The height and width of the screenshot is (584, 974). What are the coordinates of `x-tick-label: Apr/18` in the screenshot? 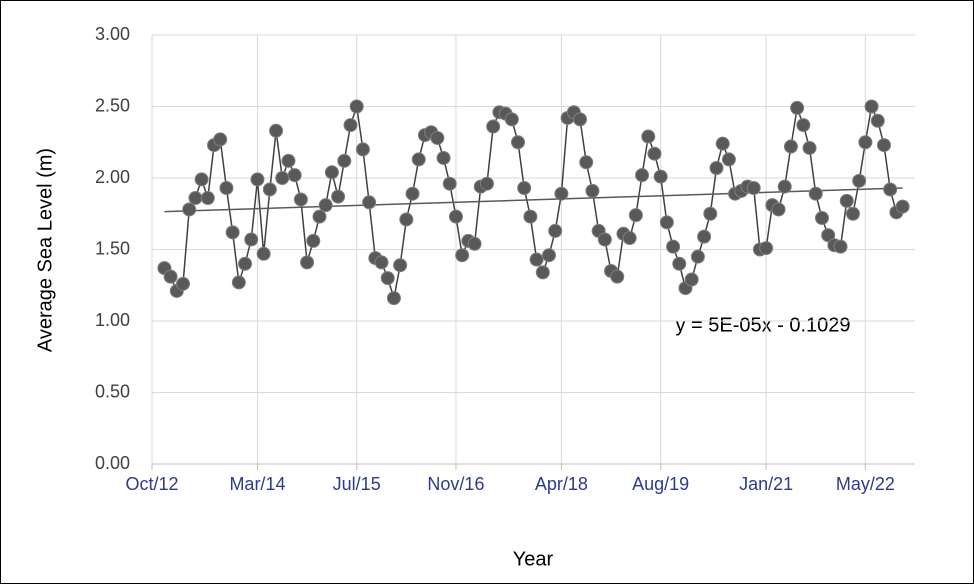 It's located at (561, 484).